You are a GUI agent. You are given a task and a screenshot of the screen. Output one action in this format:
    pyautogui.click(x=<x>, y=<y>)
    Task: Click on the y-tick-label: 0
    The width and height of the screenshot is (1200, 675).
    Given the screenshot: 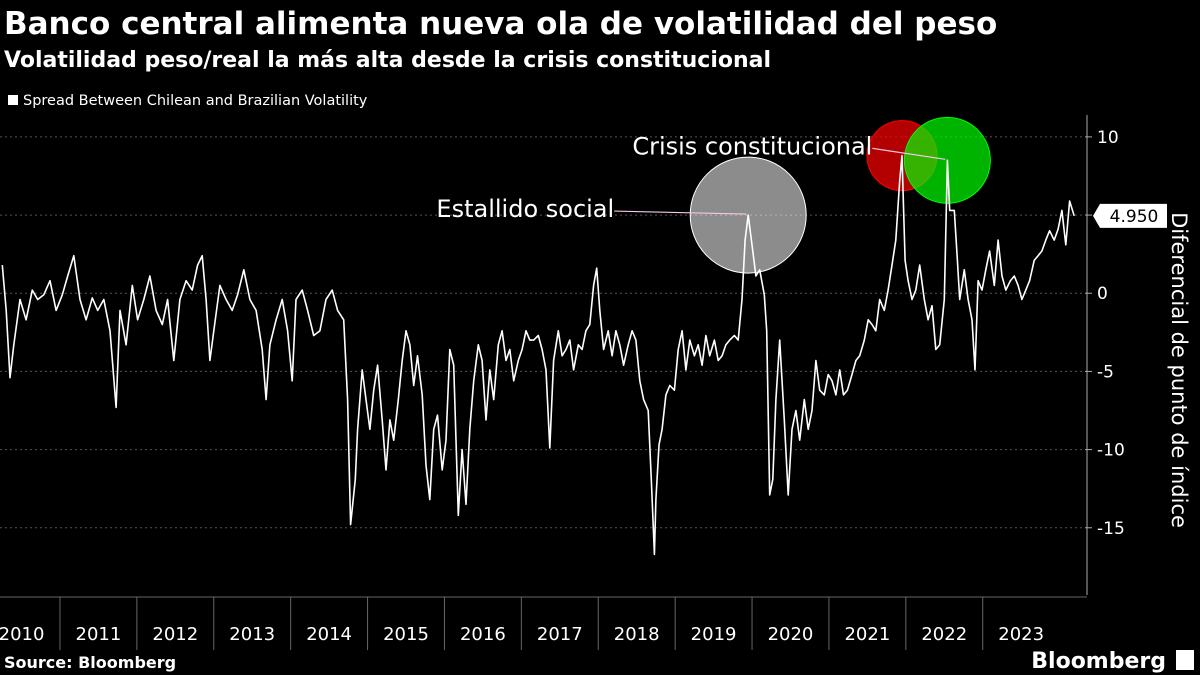 What is the action you would take?
    pyautogui.click(x=1102, y=294)
    